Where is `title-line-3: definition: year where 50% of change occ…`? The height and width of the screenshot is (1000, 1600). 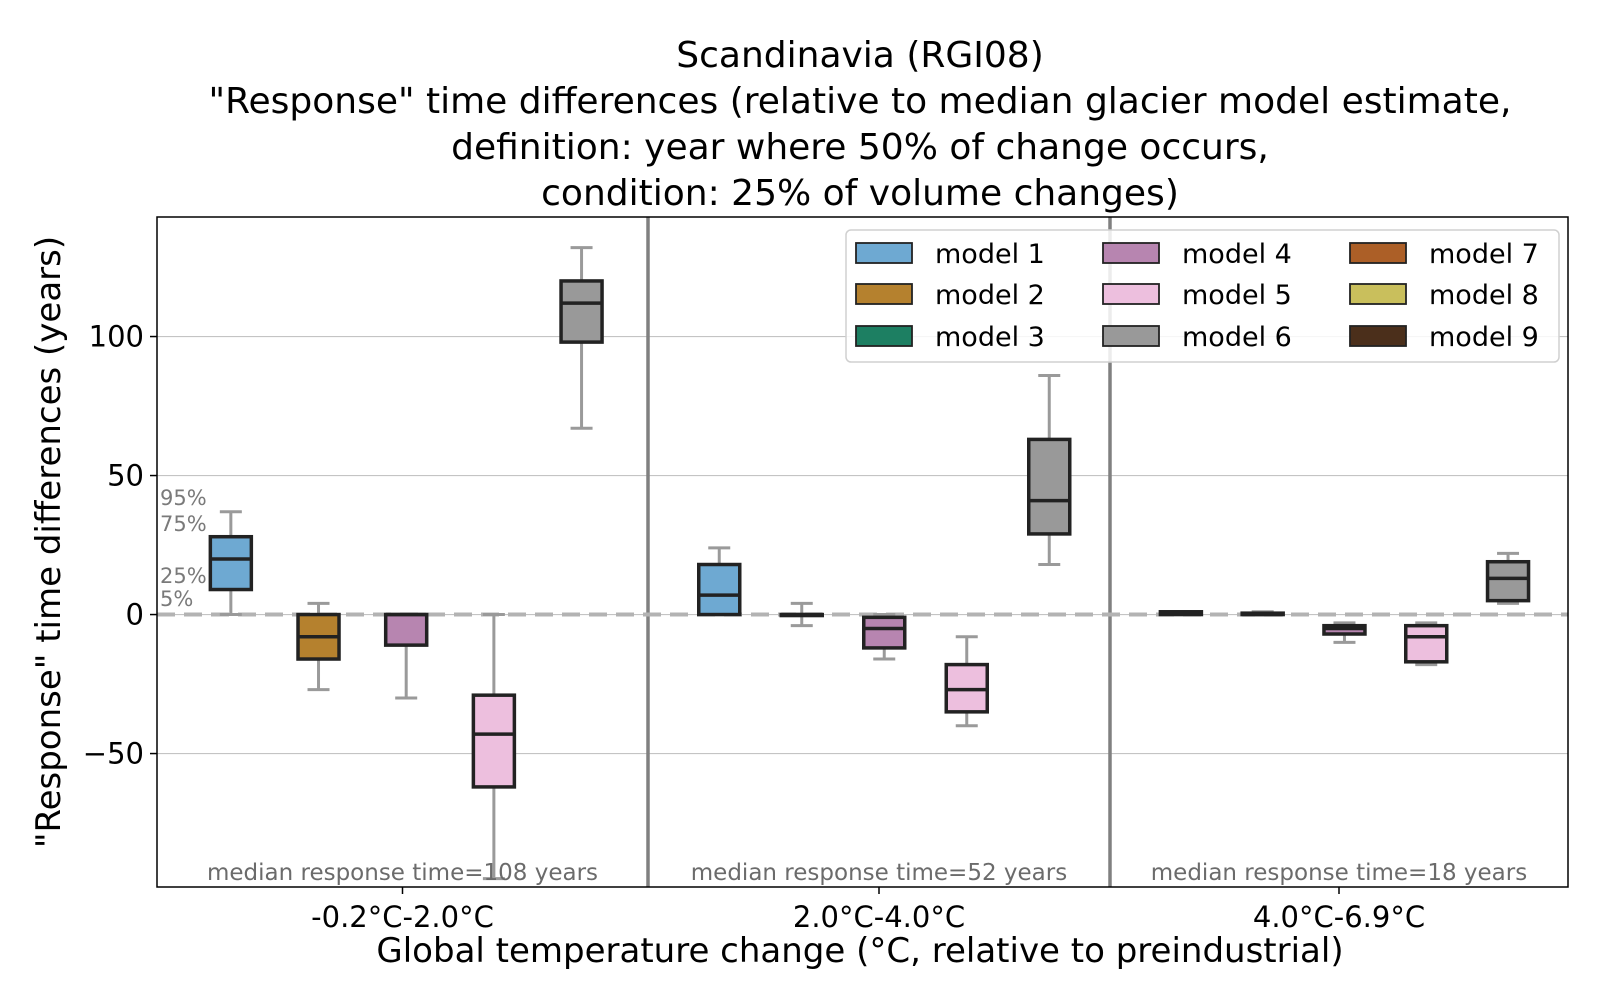 title-line-3: definition: year where 50% of change occ… is located at coordinates (860, 147).